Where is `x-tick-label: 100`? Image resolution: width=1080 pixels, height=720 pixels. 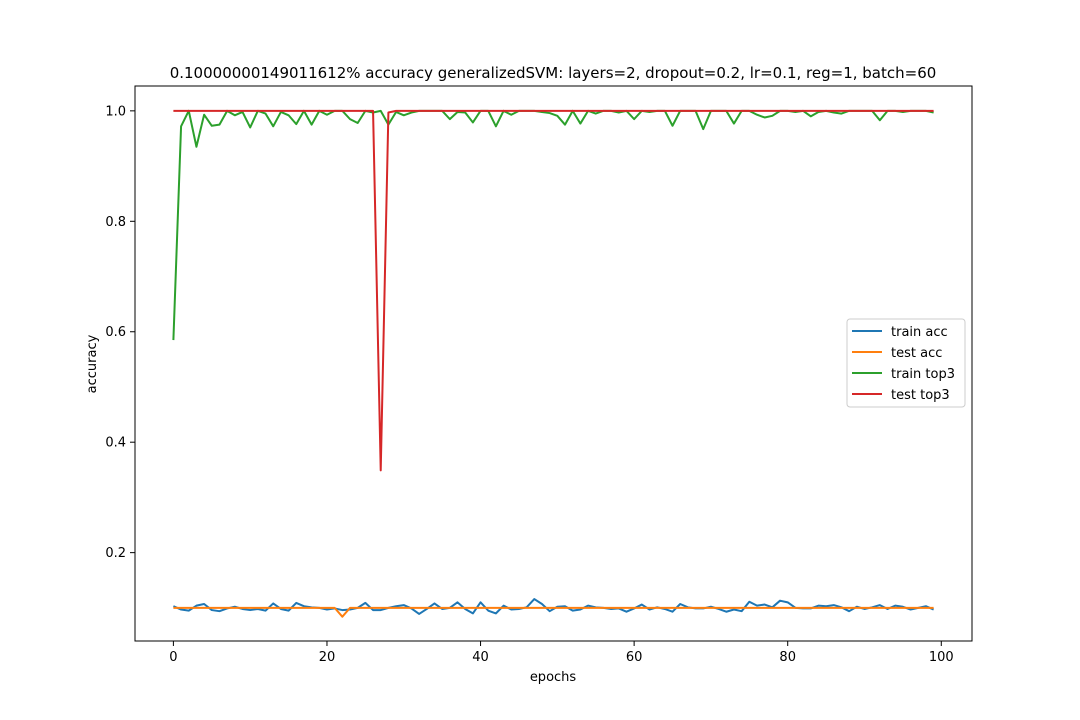
x-tick-label: 100 is located at coordinates (941, 657).